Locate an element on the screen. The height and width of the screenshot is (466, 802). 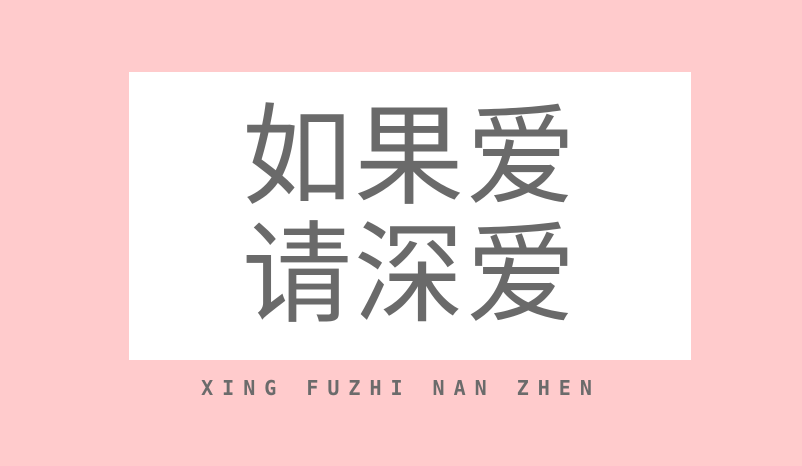
subtitle-text: XING FUZHI NAN ZHEN is located at coordinates (401, 388).